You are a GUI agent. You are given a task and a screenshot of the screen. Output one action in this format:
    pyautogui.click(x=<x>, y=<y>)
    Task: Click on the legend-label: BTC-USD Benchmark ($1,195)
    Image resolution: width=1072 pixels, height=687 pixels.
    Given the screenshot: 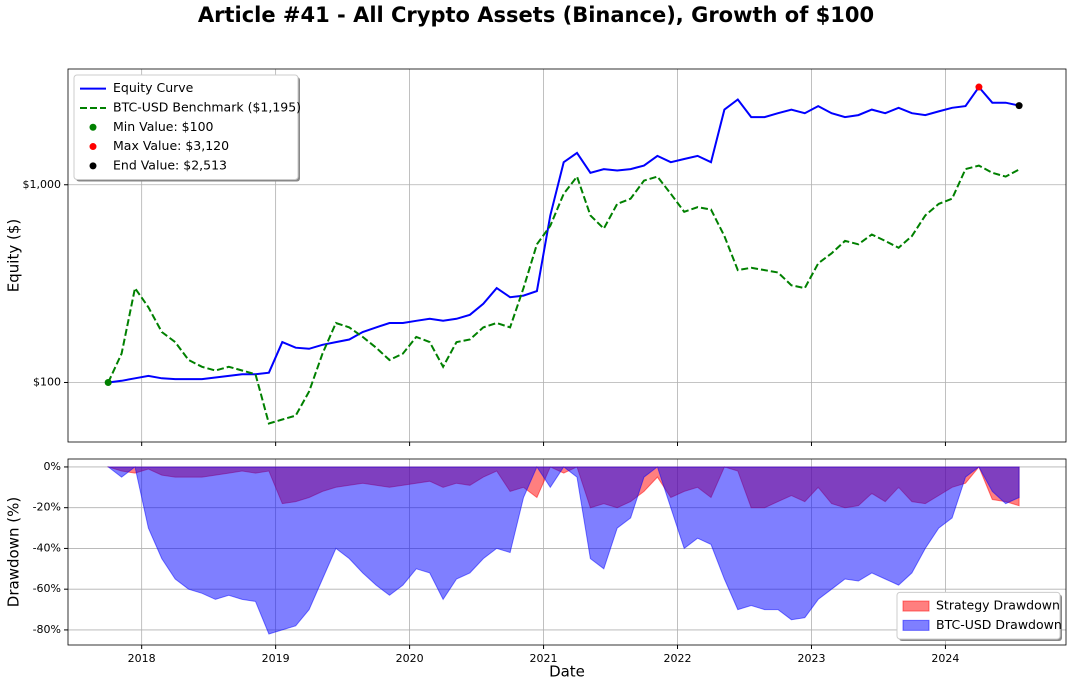 What is the action you would take?
    pyautogui.click(x=207, y=106)
    